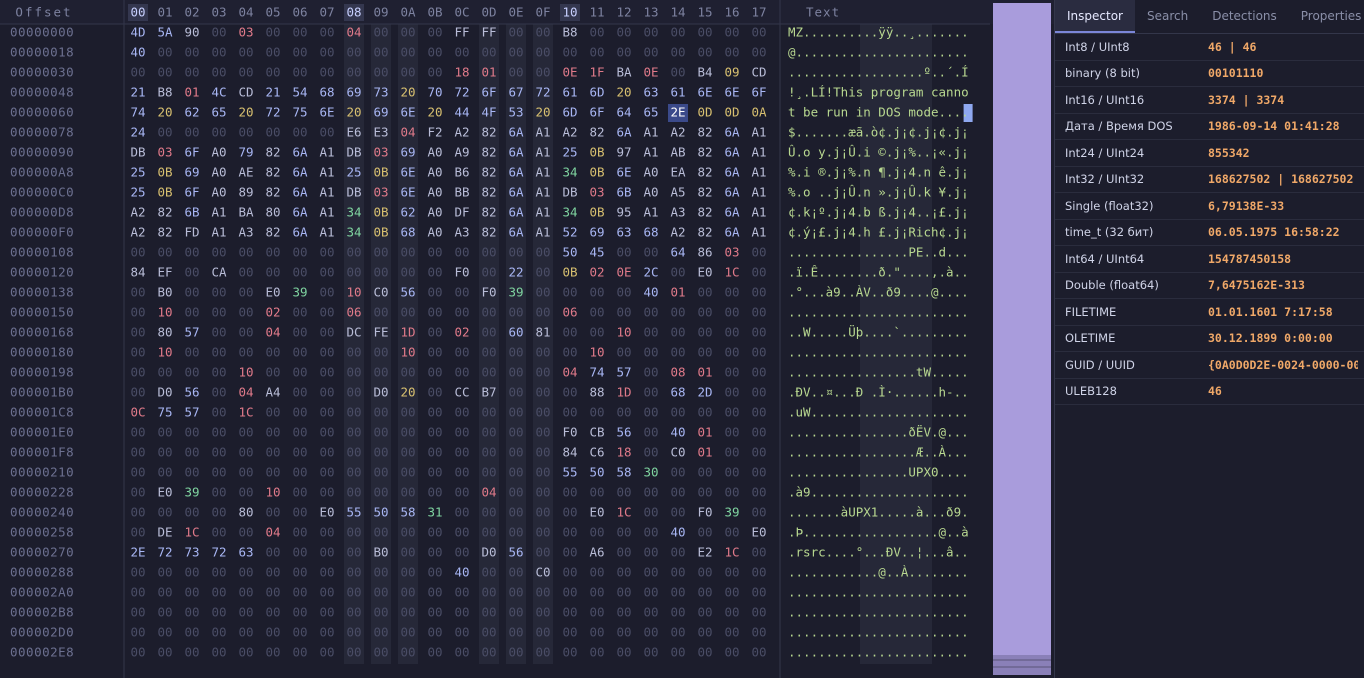  I want to click on byte: A3, so click(677, 212).